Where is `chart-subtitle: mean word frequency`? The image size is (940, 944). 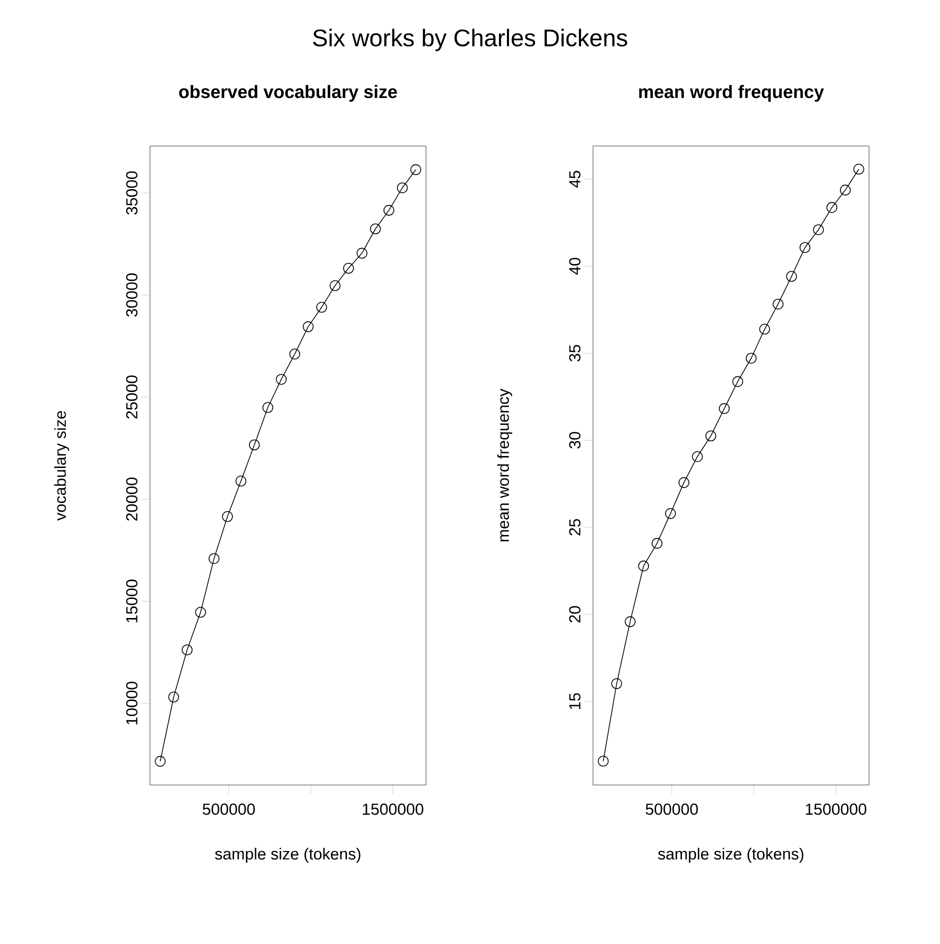 chart-subtitle: mean word frequency is located at coordinates (731, 93).